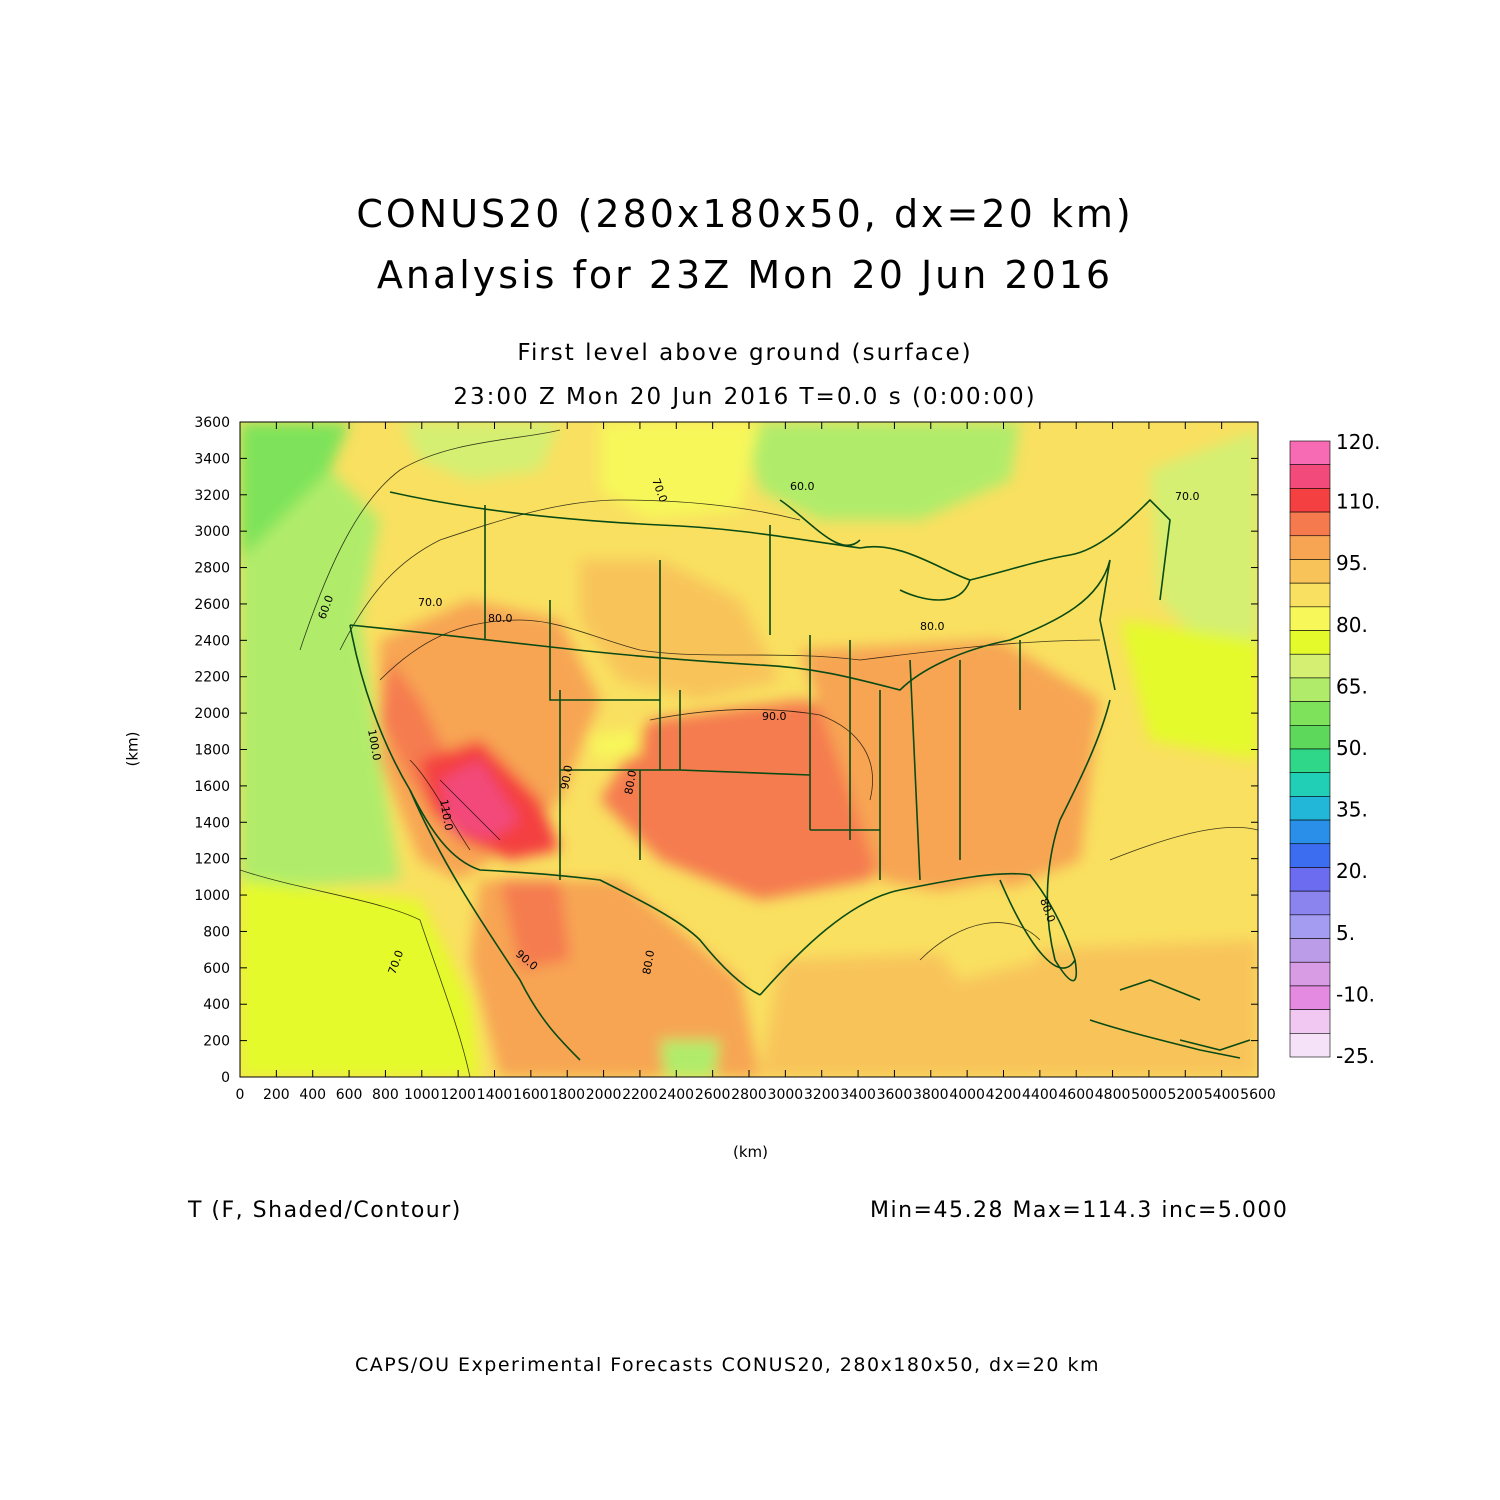  Describe the element at coordinates (1358, 442) in the screenshot. I see `colorbar-label: 120.` at that location.